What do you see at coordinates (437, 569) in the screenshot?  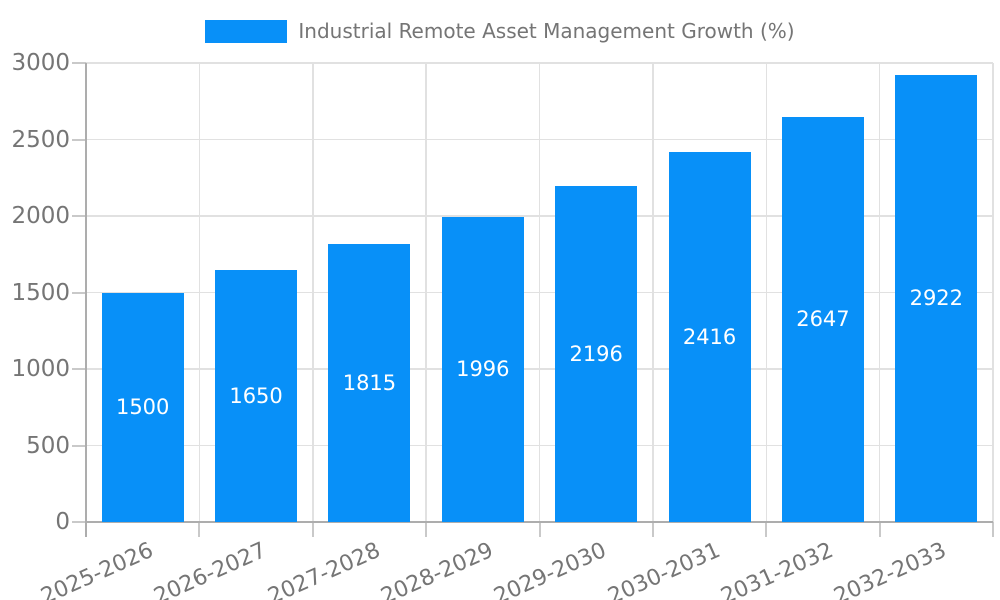 I see `x-axis-tick-label: 2028-2029` at bounding box center [437, 569].